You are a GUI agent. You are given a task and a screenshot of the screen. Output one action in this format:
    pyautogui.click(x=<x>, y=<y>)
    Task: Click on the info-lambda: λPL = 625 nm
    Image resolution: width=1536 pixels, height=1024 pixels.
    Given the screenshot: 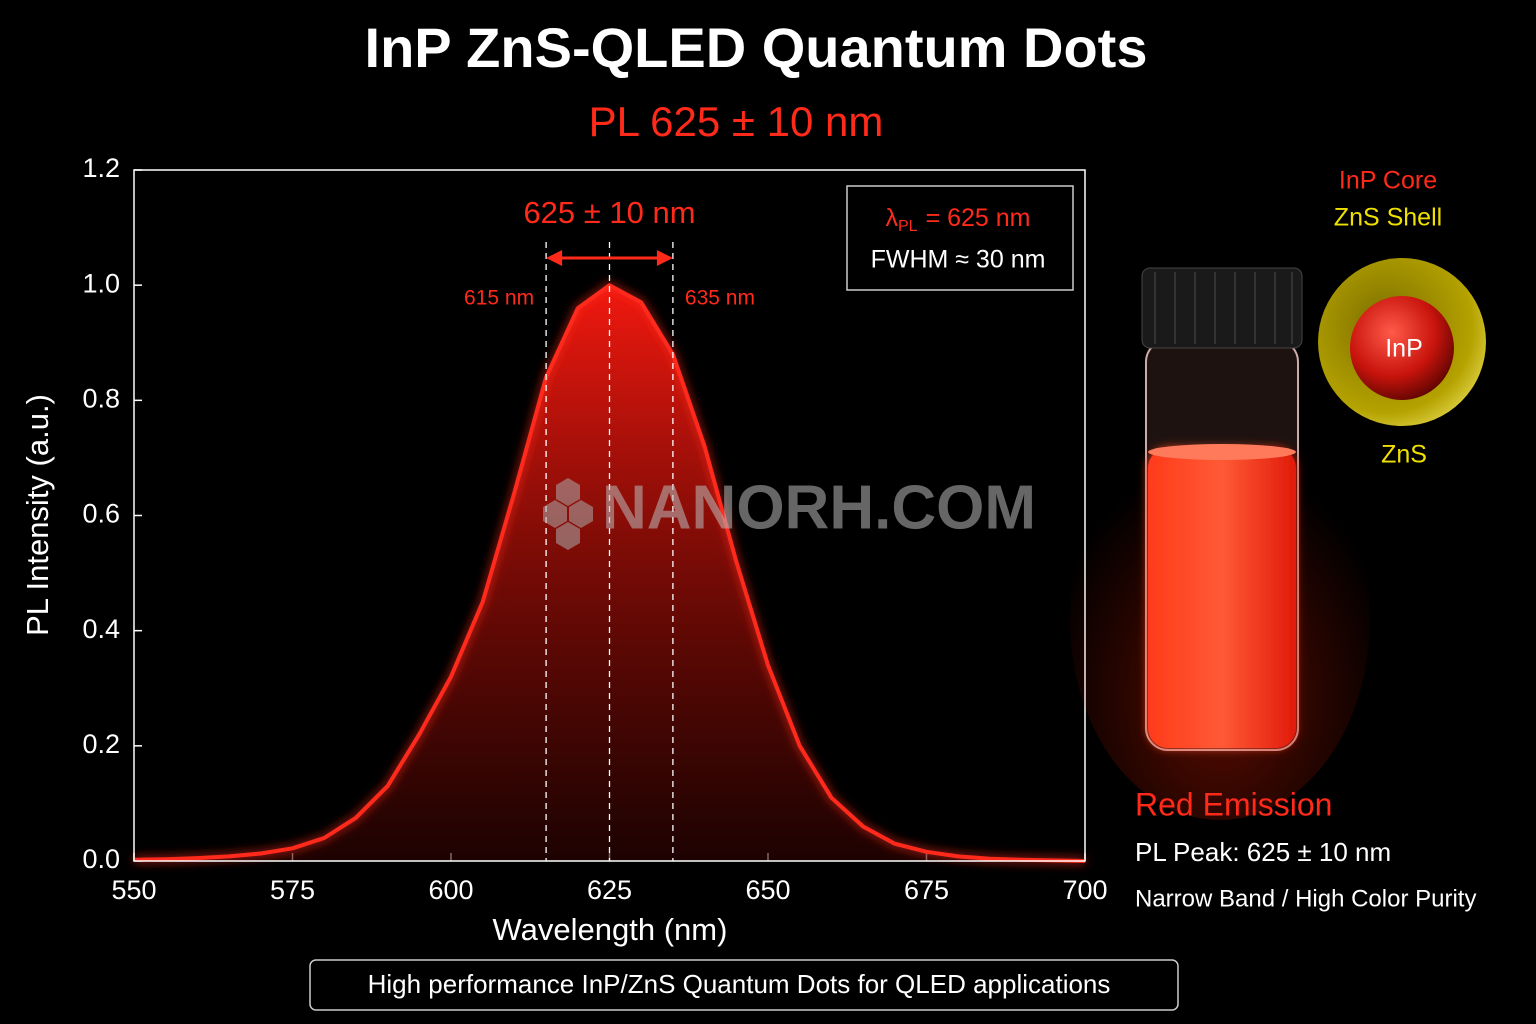 What is the action you would take?
    pyautogui.click(x=957, y=220)
    